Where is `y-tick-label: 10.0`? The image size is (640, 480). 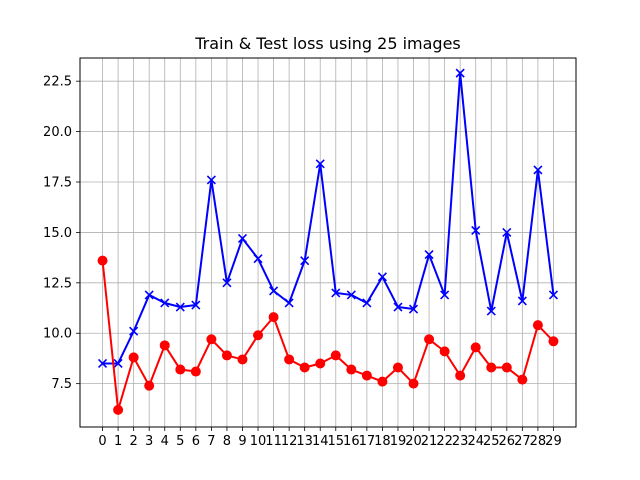 y-tick-label: 10.0 is located at coordinates (57, 334).